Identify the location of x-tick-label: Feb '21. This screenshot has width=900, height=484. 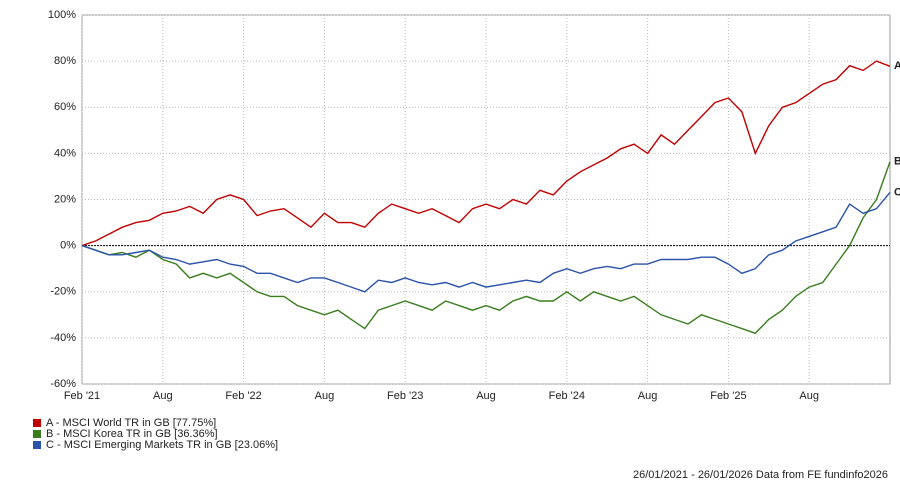
(82, 396).